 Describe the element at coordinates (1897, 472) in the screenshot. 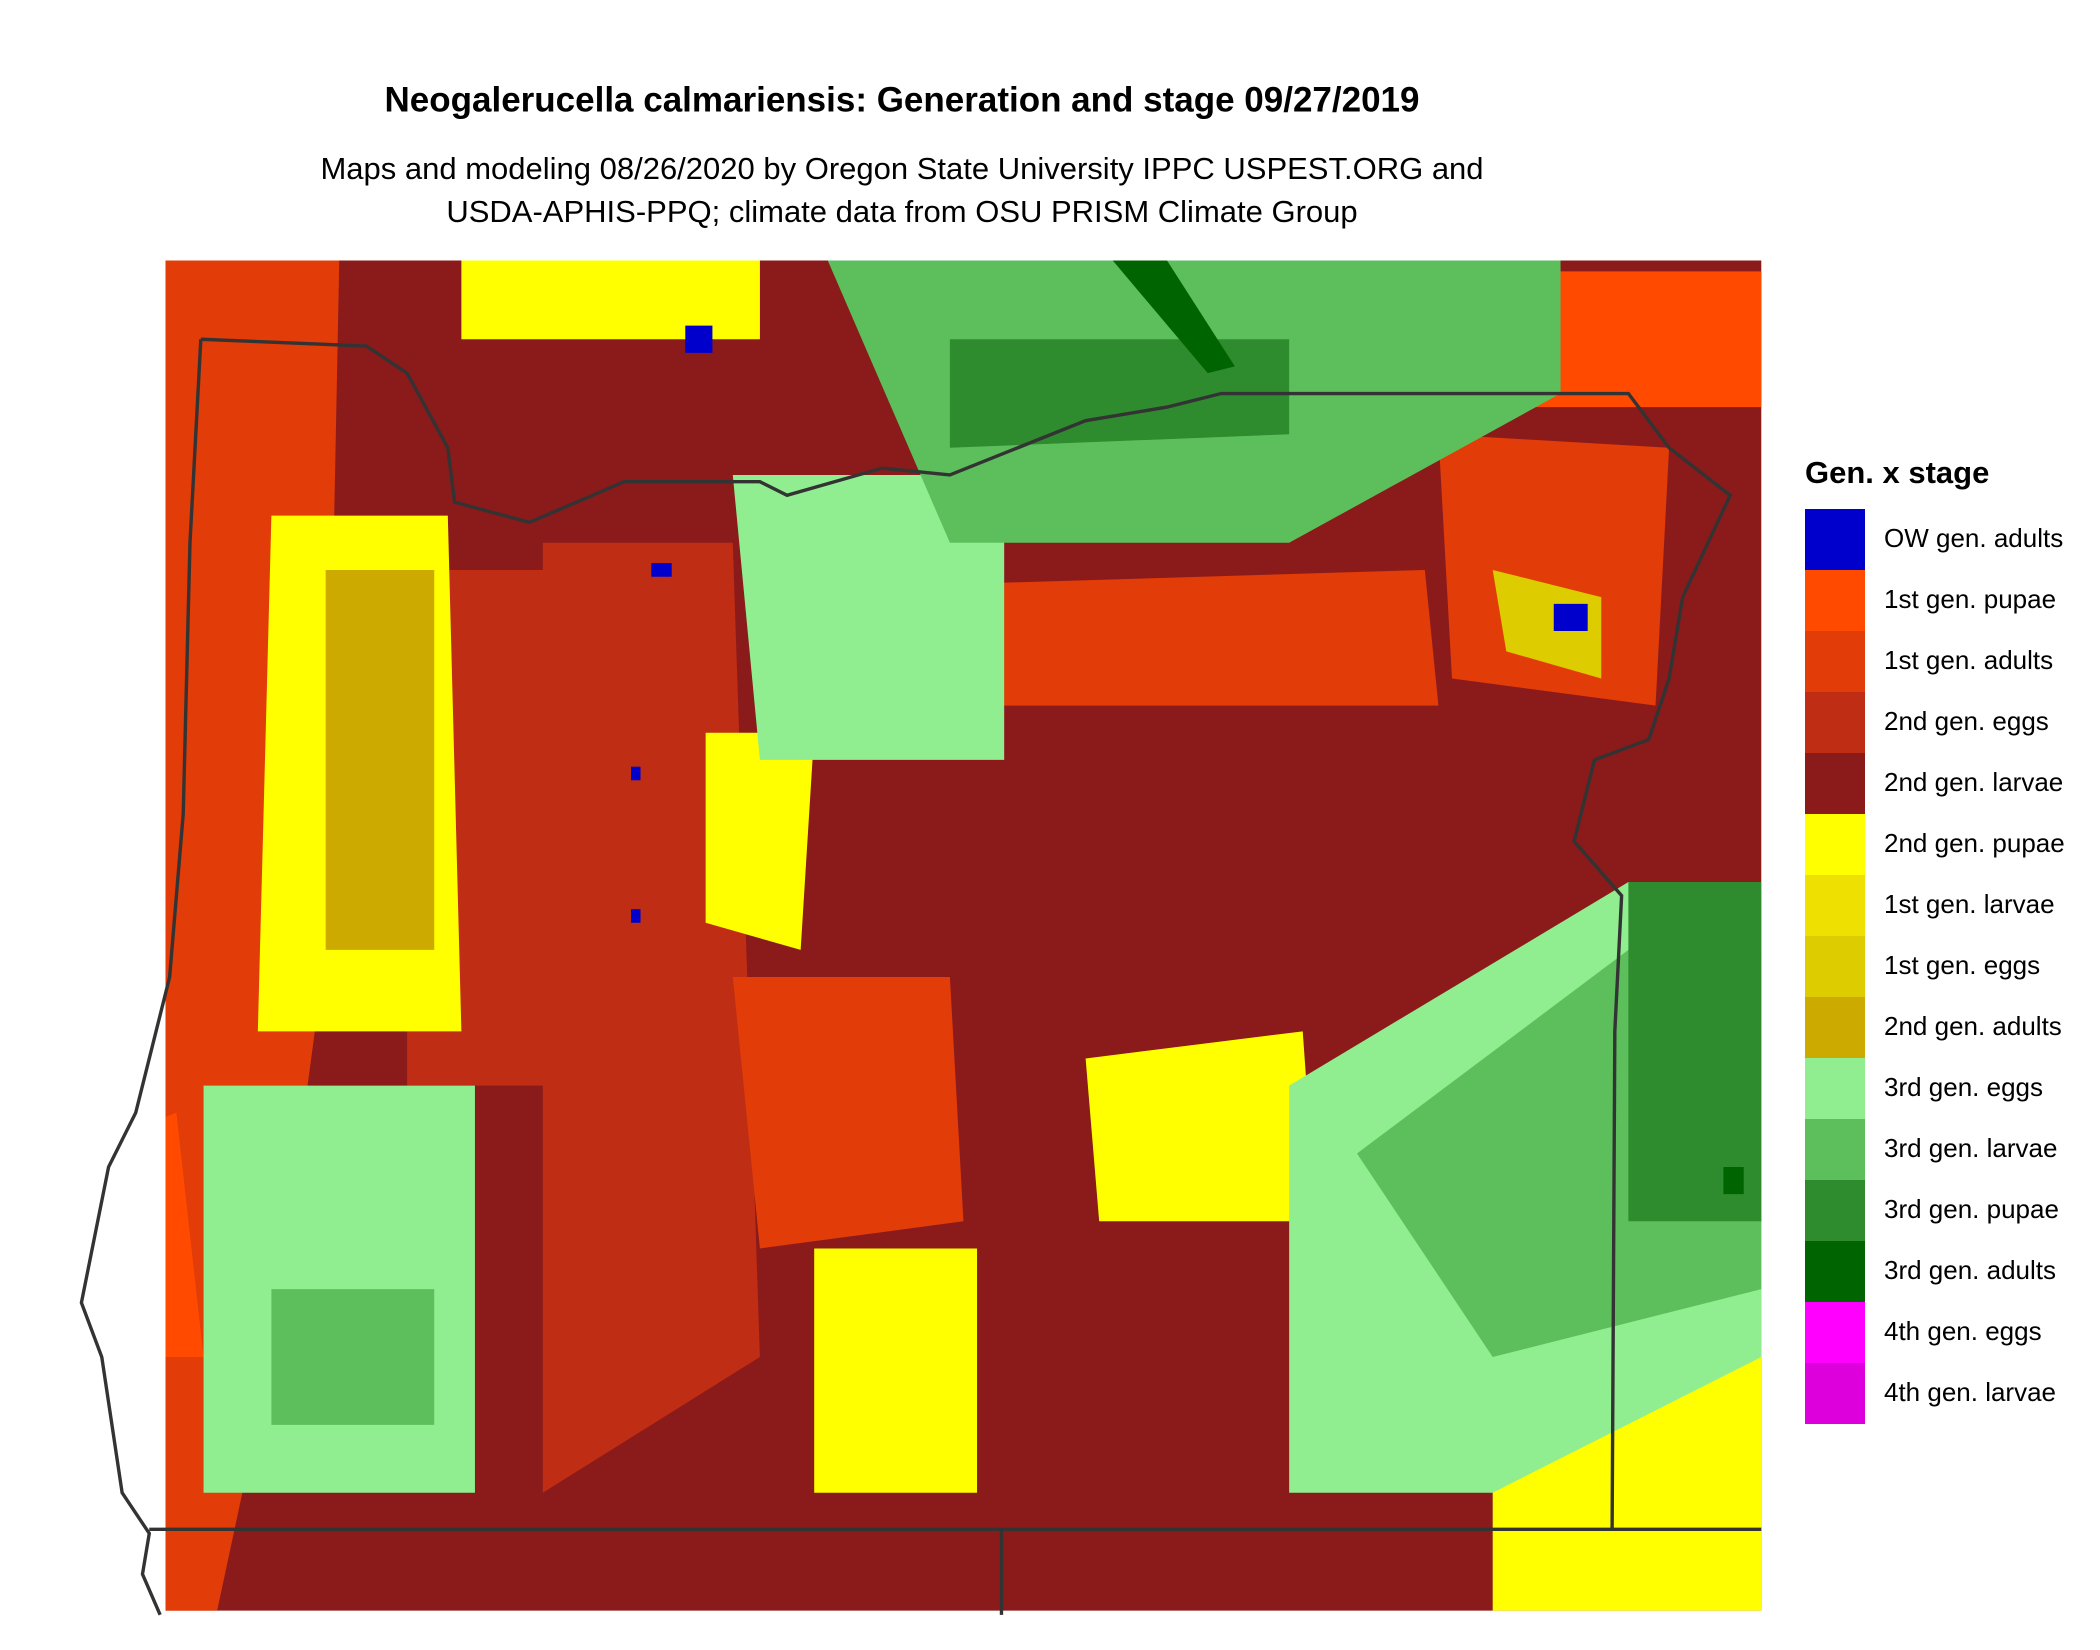

I see `legend-title: Gen. x stage` at that location.